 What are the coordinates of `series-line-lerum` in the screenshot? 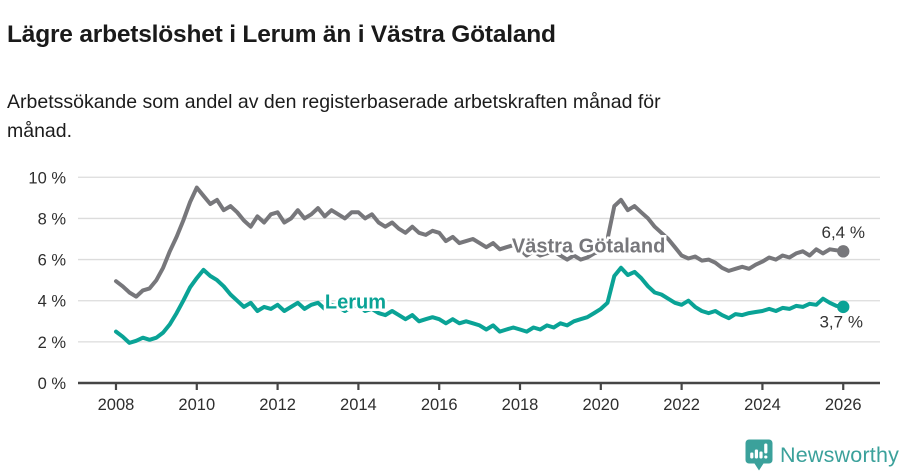 It's located at (480, 305).